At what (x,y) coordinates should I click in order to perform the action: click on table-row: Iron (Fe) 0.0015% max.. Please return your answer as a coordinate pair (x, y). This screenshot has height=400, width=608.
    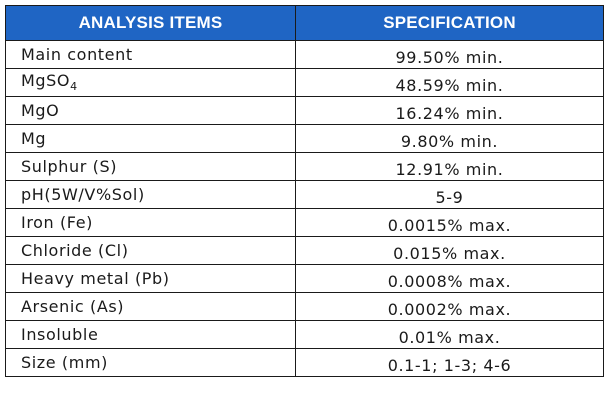
    Looking at the image, I should click on (304, 222).